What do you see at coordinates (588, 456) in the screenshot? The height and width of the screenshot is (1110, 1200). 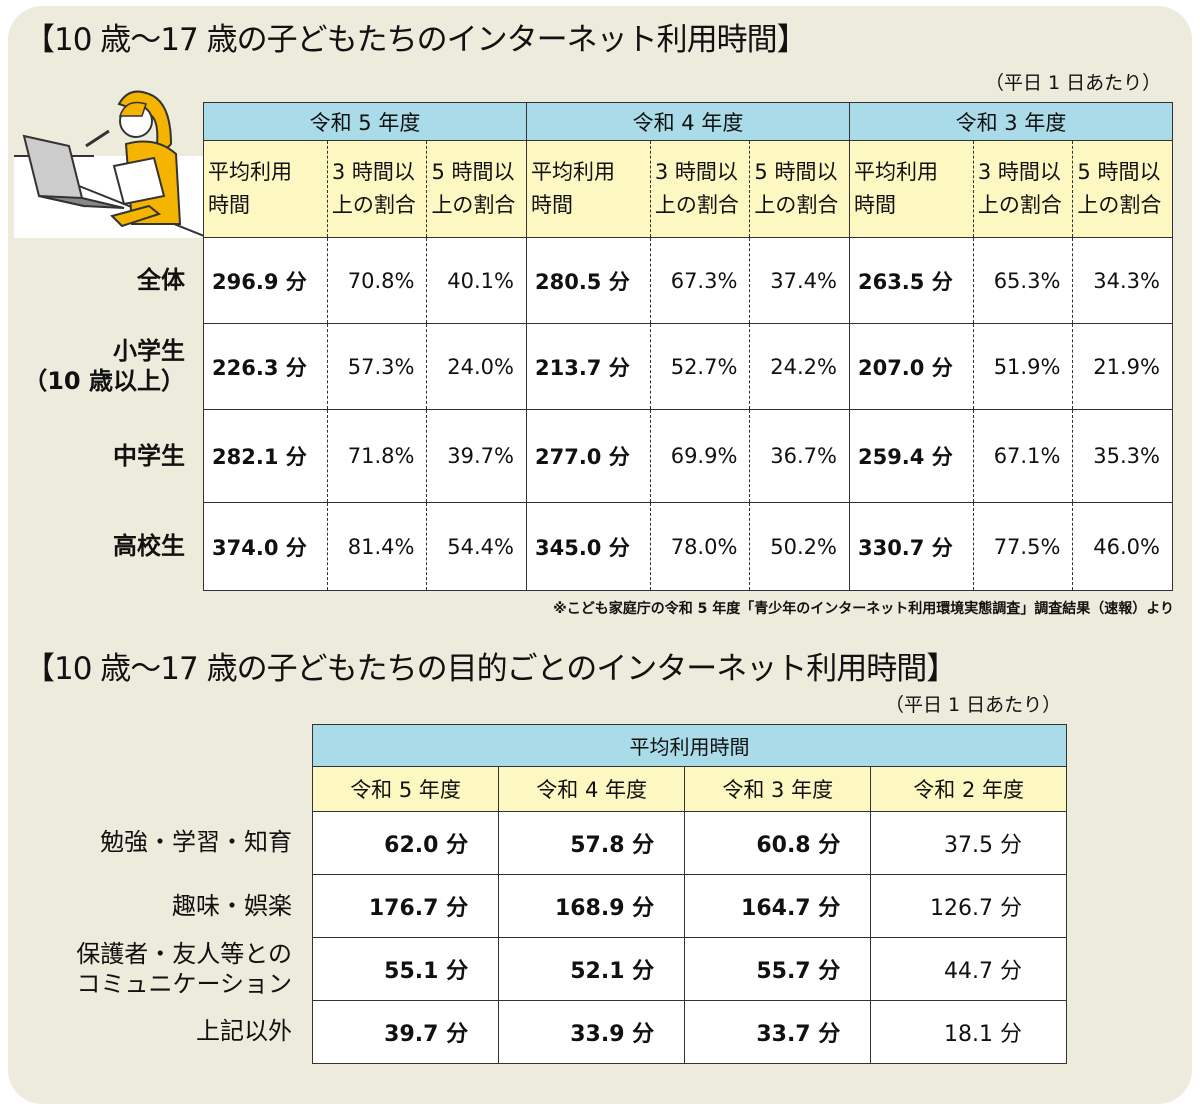 I see `mean-time-cell: 277.0 分` at bounding box center [588, 456].